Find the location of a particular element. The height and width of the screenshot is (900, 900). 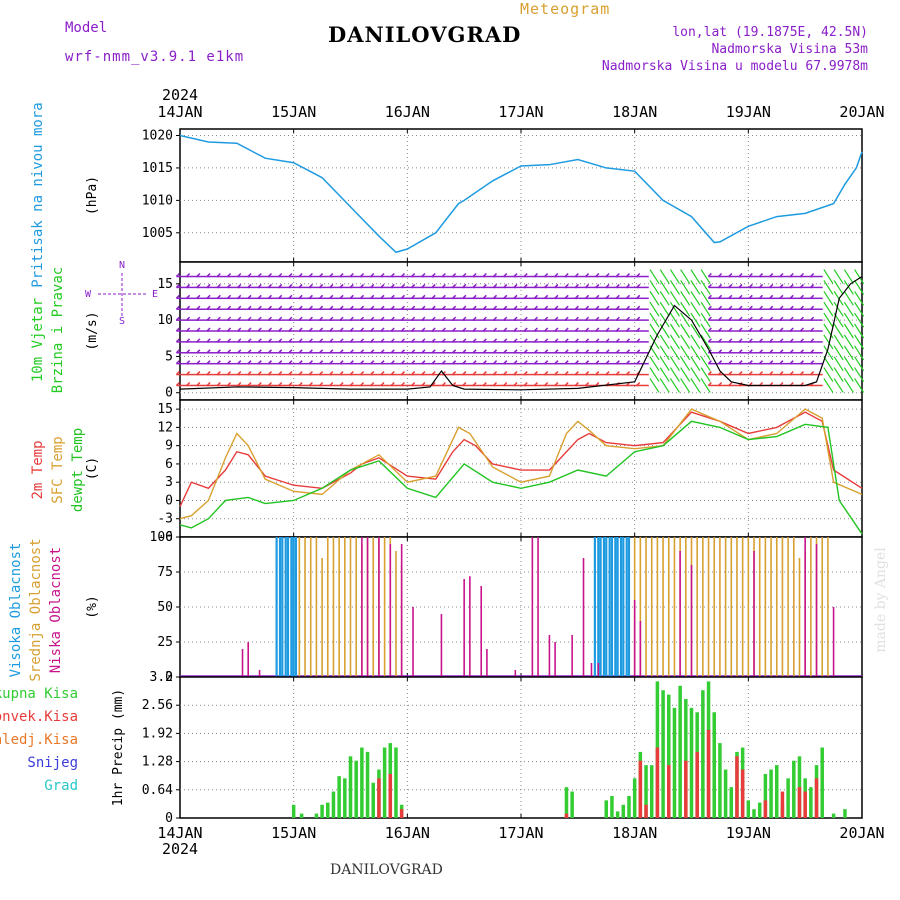

cloud-series-label: Niska Oblacnost is located at coordinates (56, 610).